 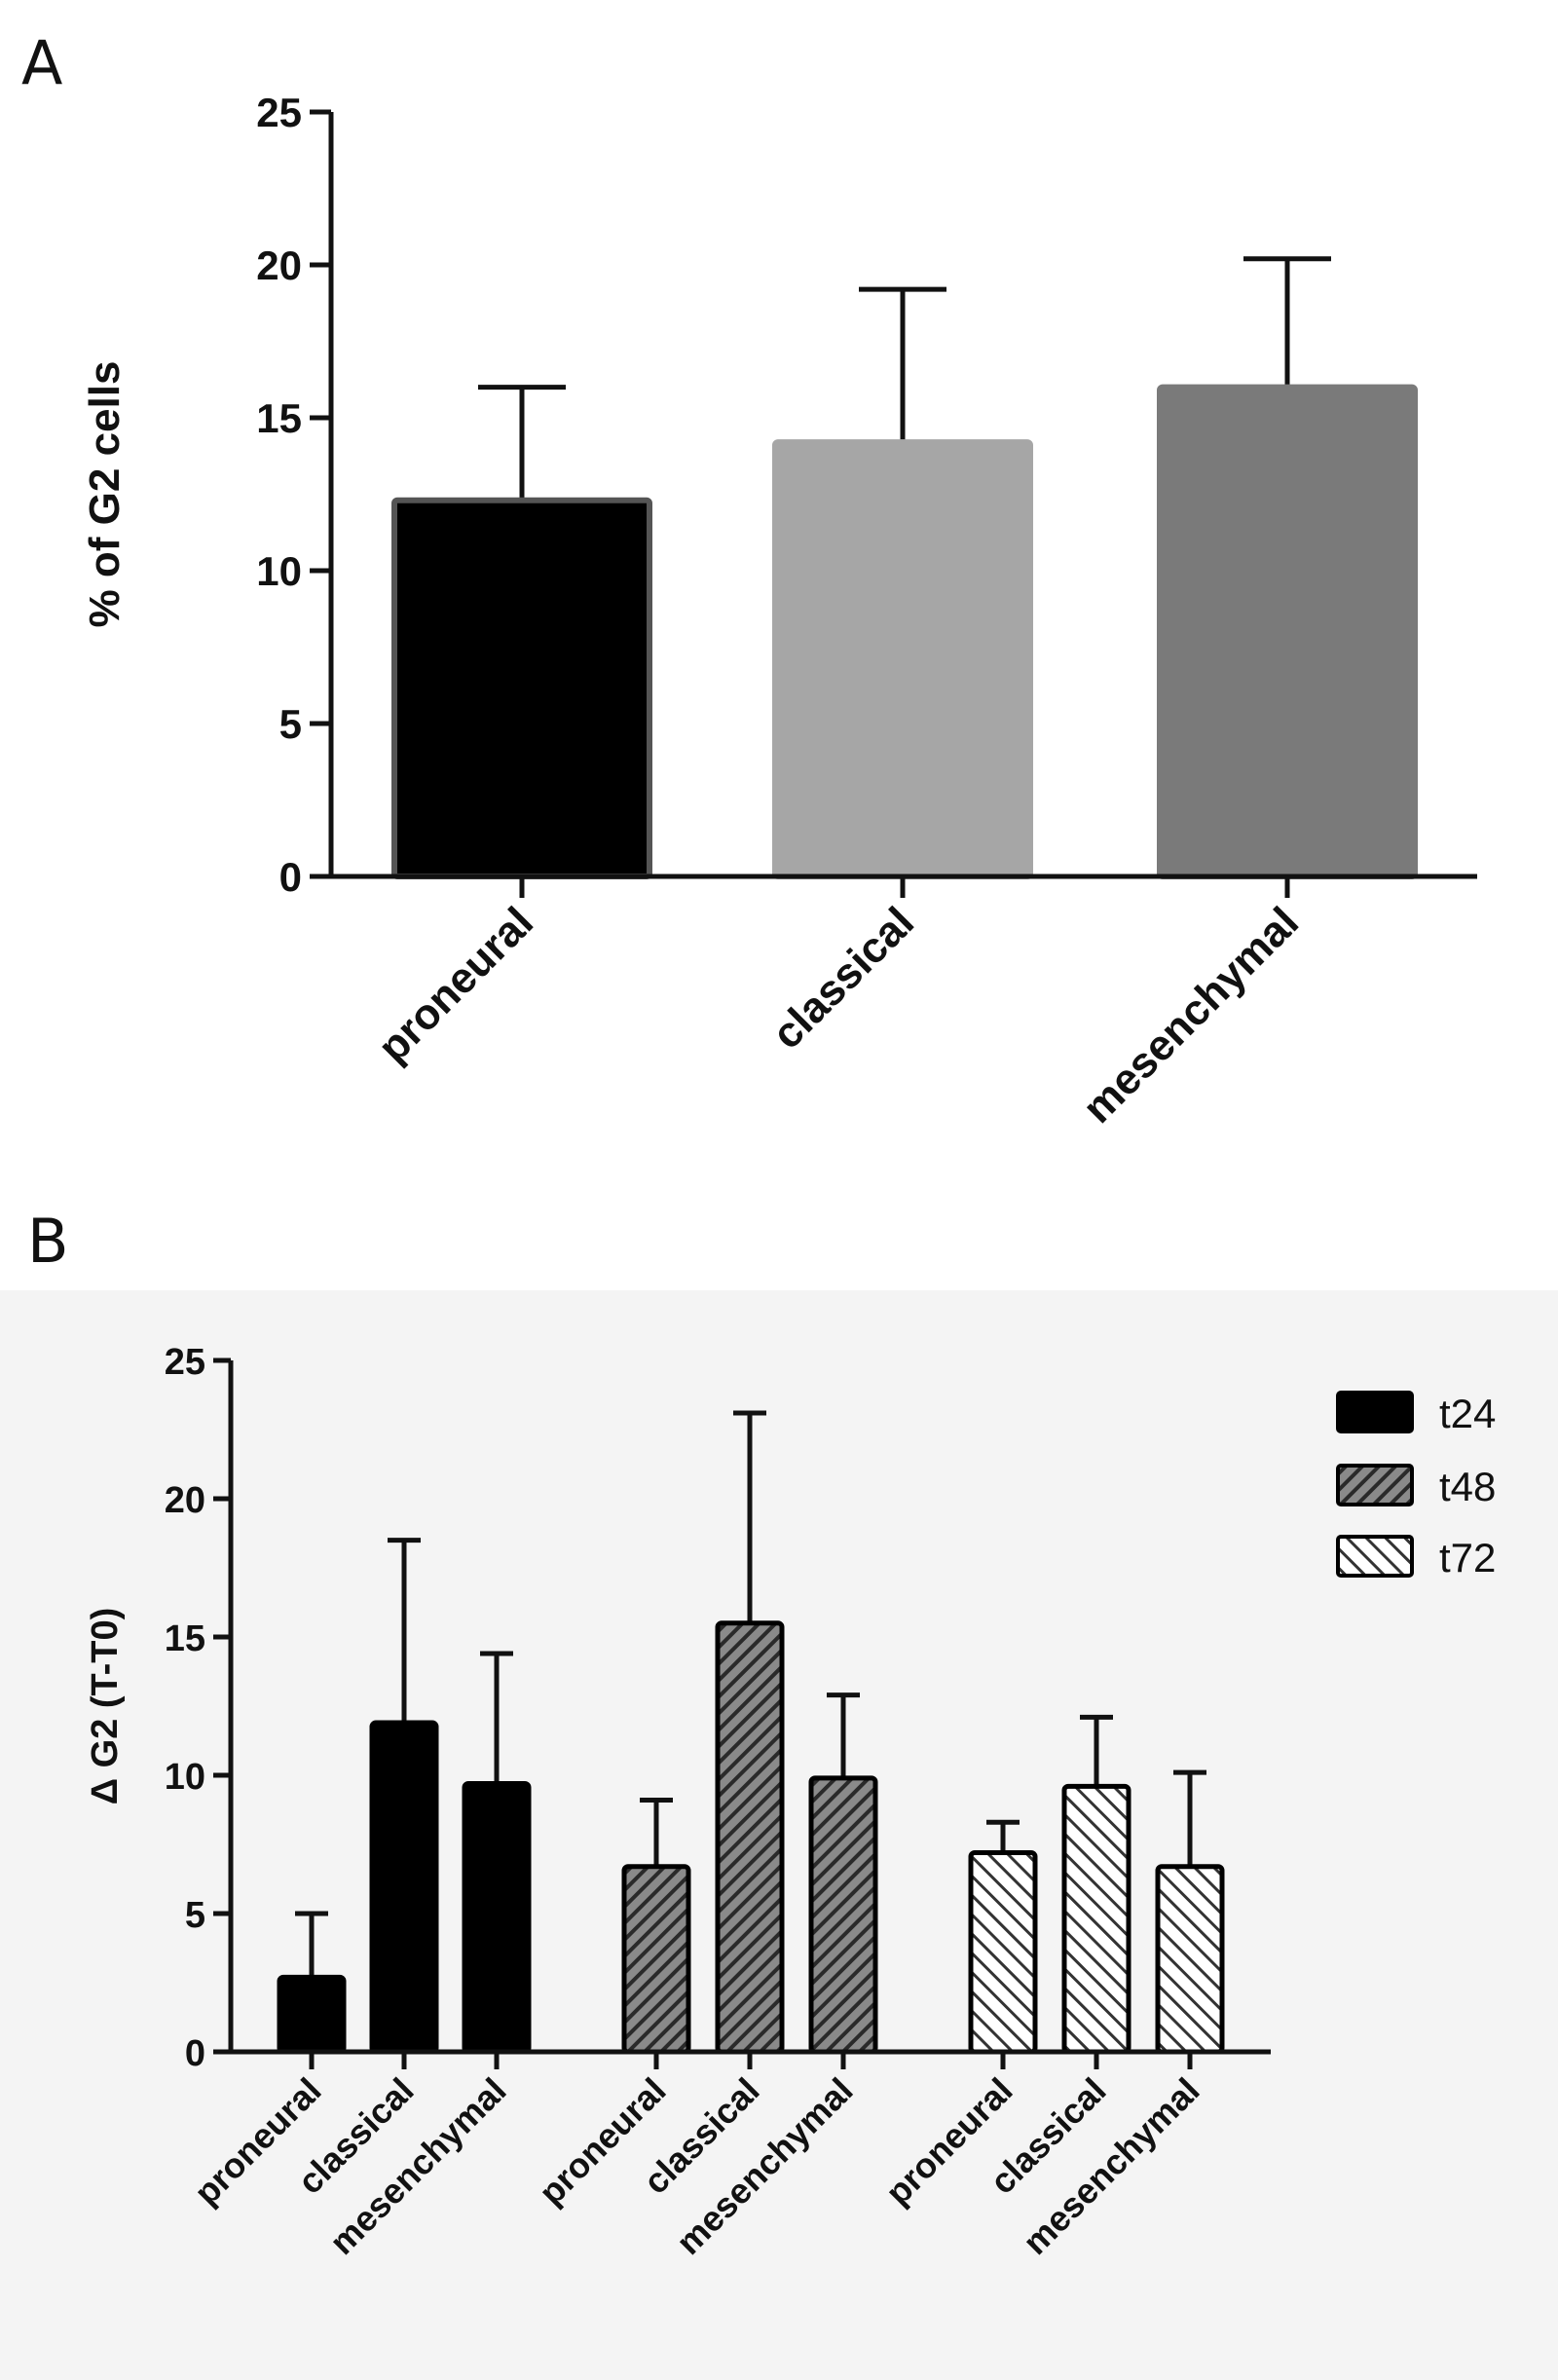 What do you see at coordinates (312, 2014) in the screenshot?
I see `bar-t24-proneural` at bounding box center [312, 2014].